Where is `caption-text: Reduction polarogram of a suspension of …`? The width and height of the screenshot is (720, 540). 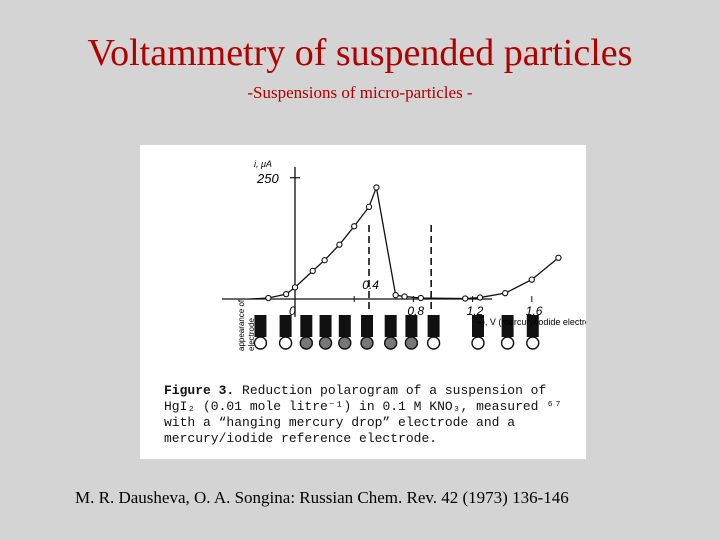 caption-text: Reduction polarogram of a suspension of … is located at coordinates (363, 414).